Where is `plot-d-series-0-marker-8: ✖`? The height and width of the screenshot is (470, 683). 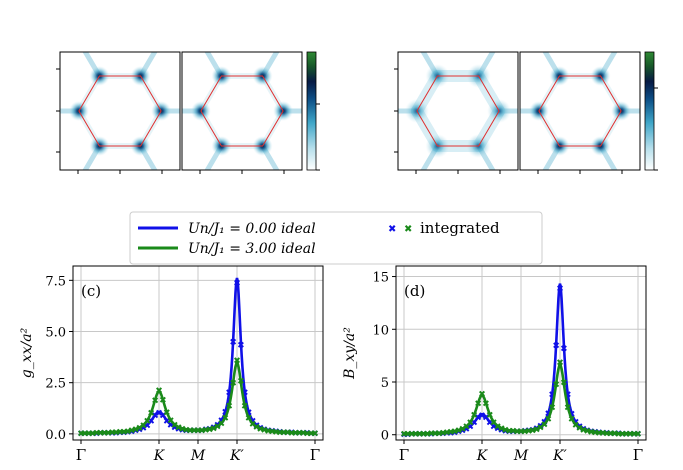
plot-d-series-0-marker-8: ✖ is located at coordinates (435, 435).